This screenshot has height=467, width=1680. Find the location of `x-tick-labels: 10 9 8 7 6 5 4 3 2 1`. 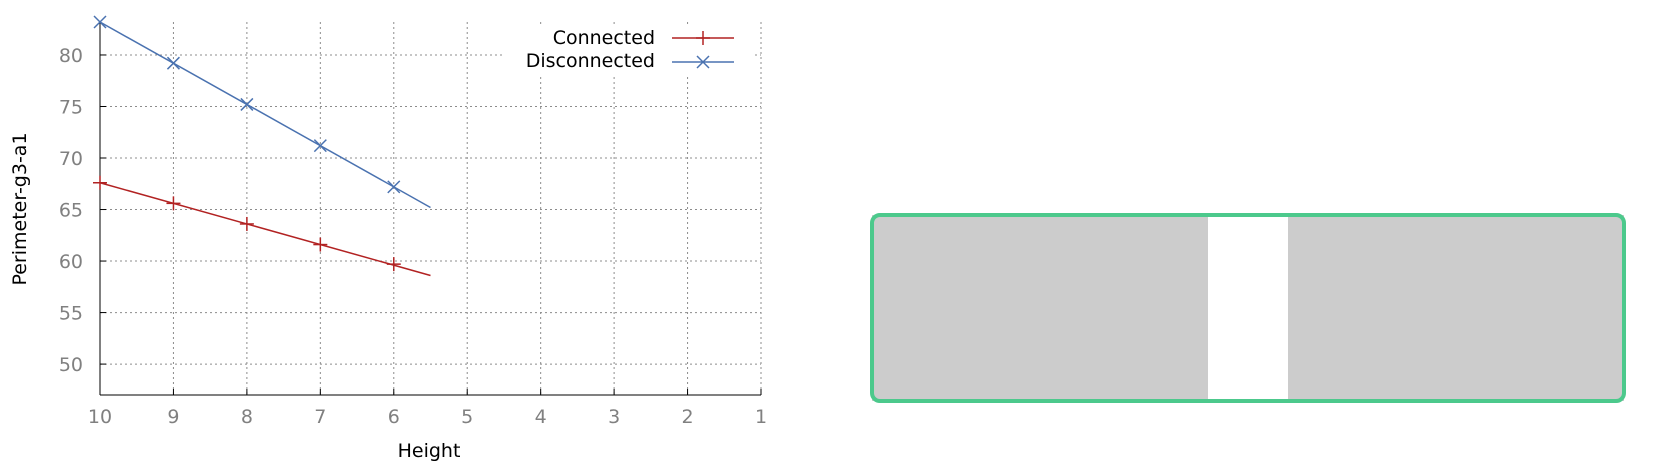

x-tick-labels: 10 9 8 7 6 5 4 3 2 1 is located at coordinates (427, 417).